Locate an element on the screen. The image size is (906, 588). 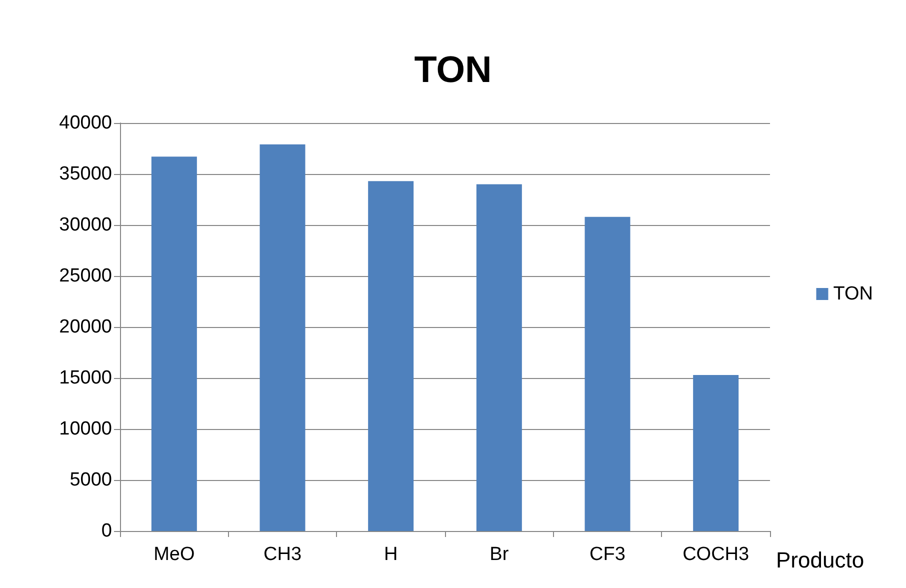
y-tick-label: 15000 is located at coordinates (85, 378).